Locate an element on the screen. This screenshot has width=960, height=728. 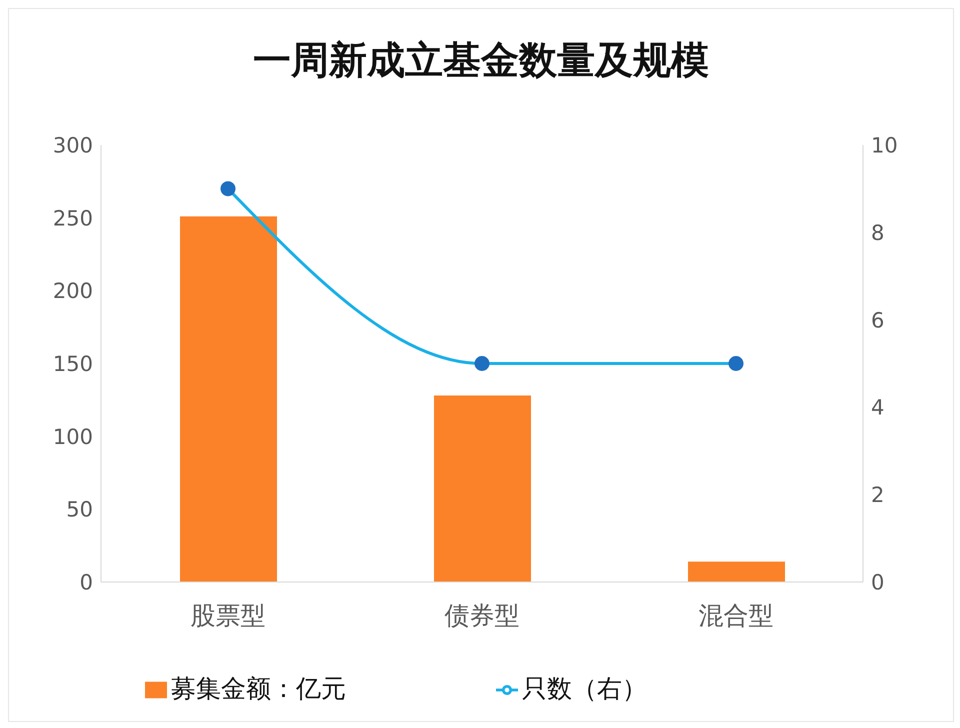
legend-label: 只数（右） is located at coordinates (584, 688).